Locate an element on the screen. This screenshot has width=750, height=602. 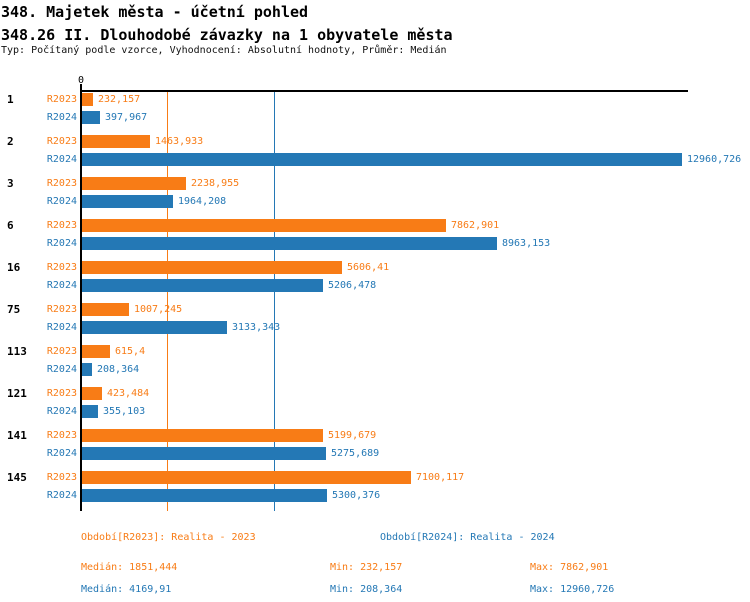
stat-max-r2023: Max: 7862,901 is located at coordinates (569, 567).